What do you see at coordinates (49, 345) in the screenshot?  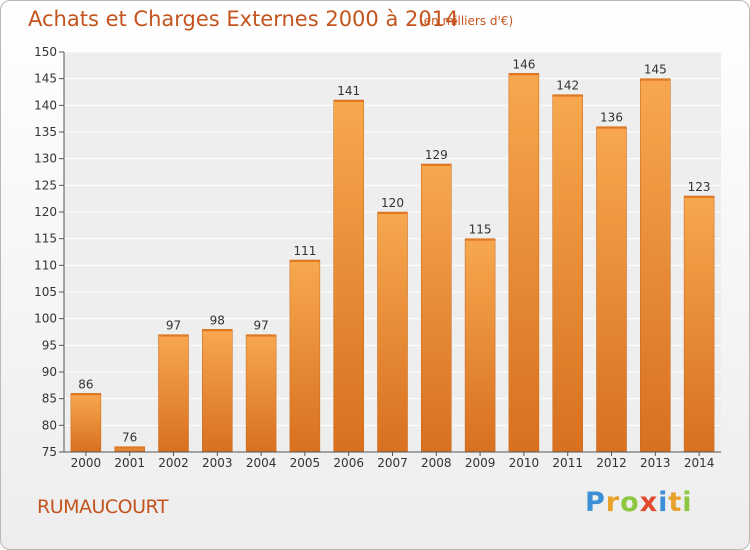 I see `y-tick-label: 95` at bounding box center [49, 345].